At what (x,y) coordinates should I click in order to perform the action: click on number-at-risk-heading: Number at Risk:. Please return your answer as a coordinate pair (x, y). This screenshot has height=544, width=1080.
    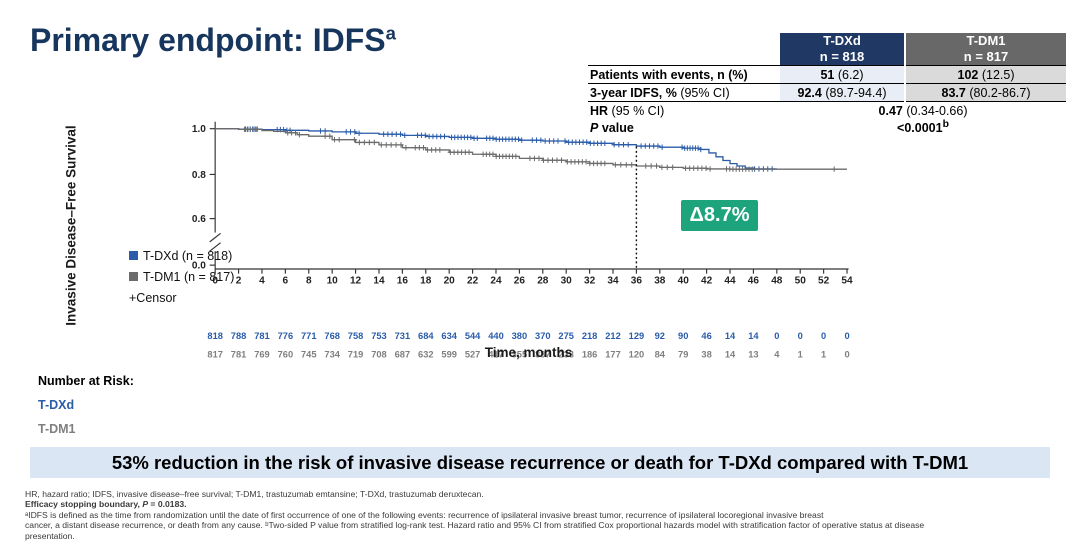
    Looking at the image, I should click on (86, 381).